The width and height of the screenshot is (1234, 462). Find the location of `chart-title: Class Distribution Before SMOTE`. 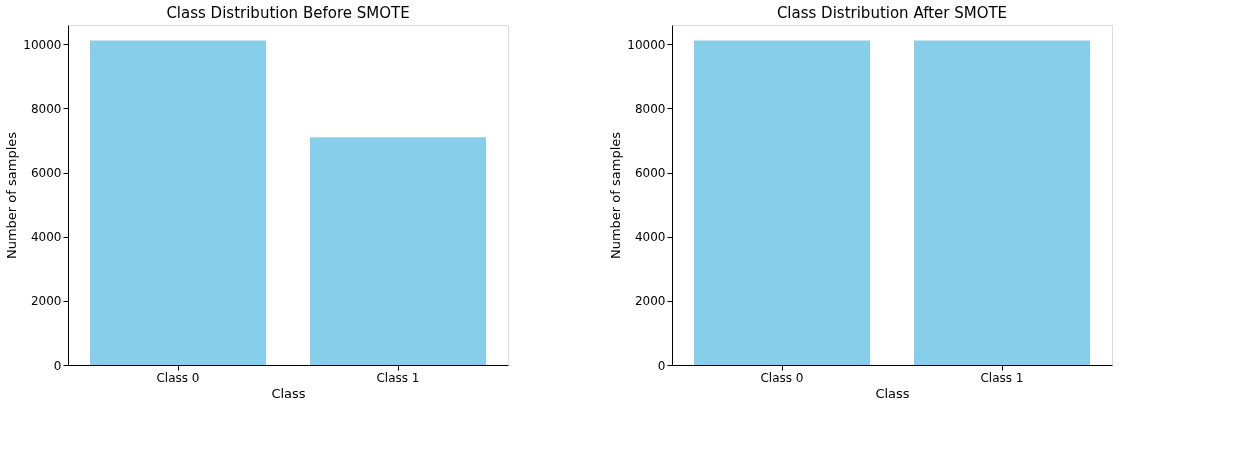

chart-title: Class Distribution Before SMOTE is located at coordinates (288, 13).